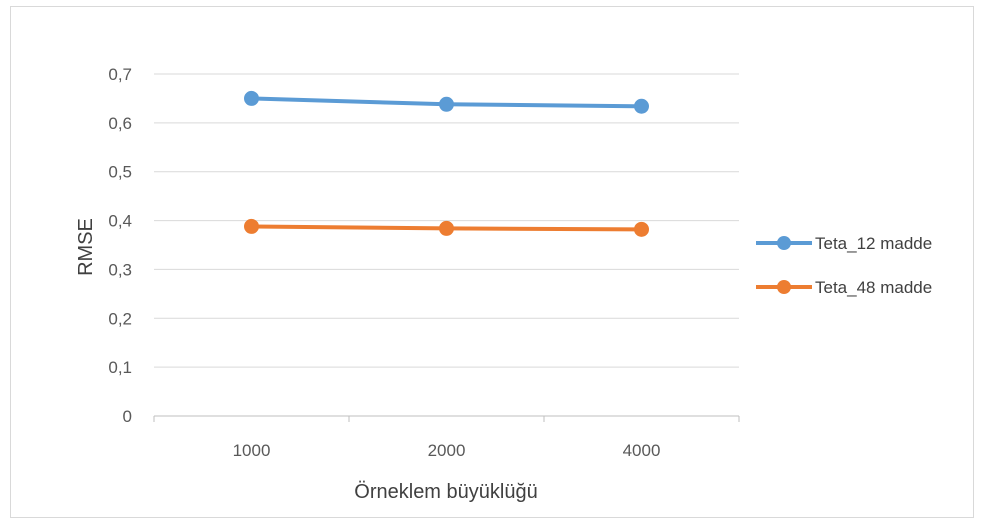 The width and height of the screenshot is (983, 525). Describe the element at coordinates (120, 221) in the screenshot. I see `y-tick-label: 0,4` at that location.